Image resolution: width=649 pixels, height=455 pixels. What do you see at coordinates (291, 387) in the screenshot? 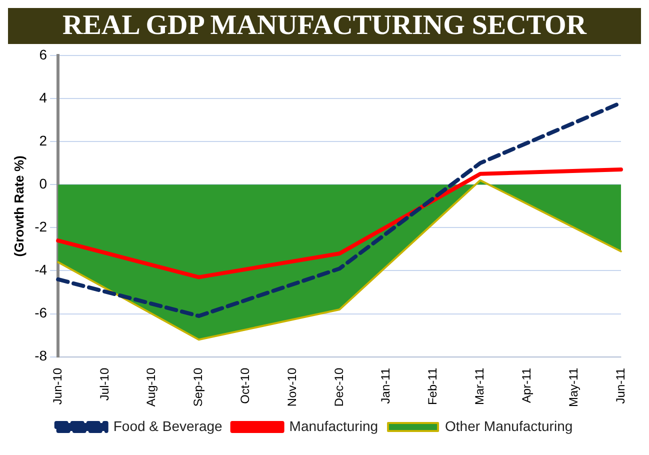
I see `x-tick-label: Nov-10` at bounding box center [291, 387].